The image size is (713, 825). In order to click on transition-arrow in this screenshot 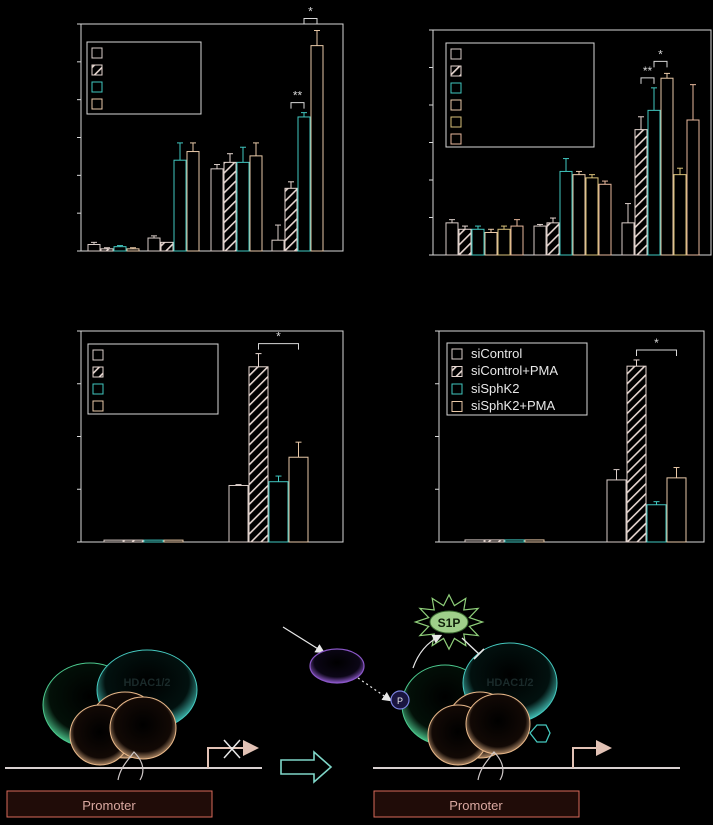, I will do `click(306, 767)`.